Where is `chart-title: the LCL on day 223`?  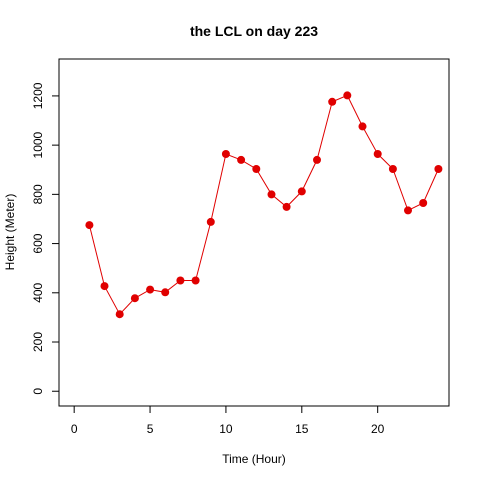 chart-title: the LCL on day 223 is located at coordinates (254, 31).